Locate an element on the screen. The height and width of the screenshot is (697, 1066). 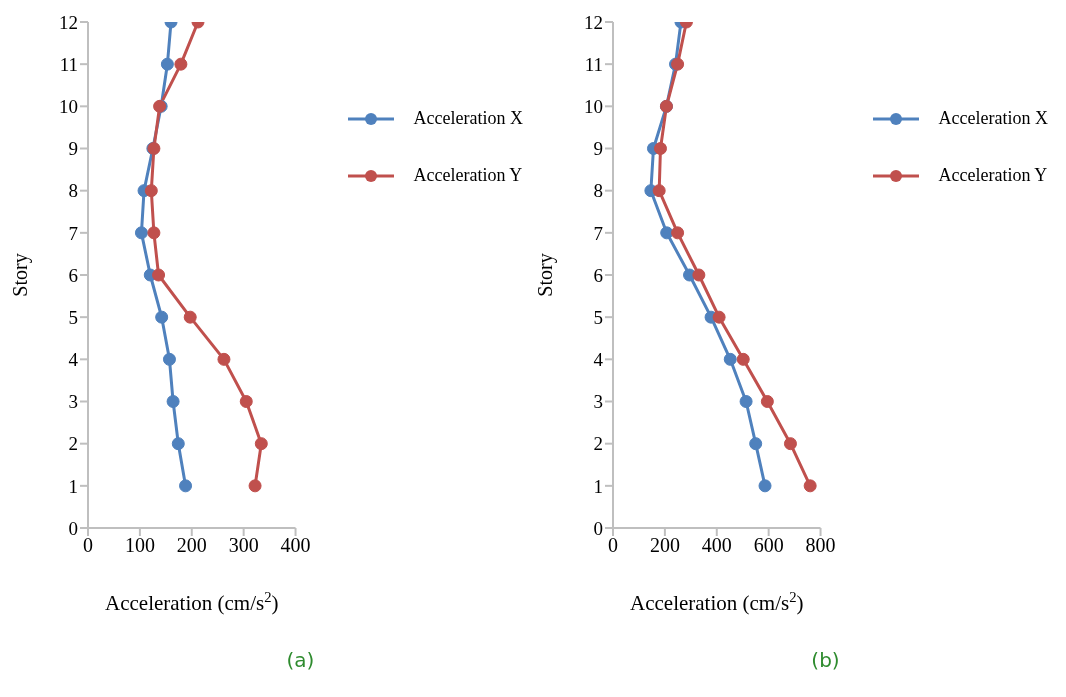
x-tick-label: 100 is located at coordinates (139, 545).